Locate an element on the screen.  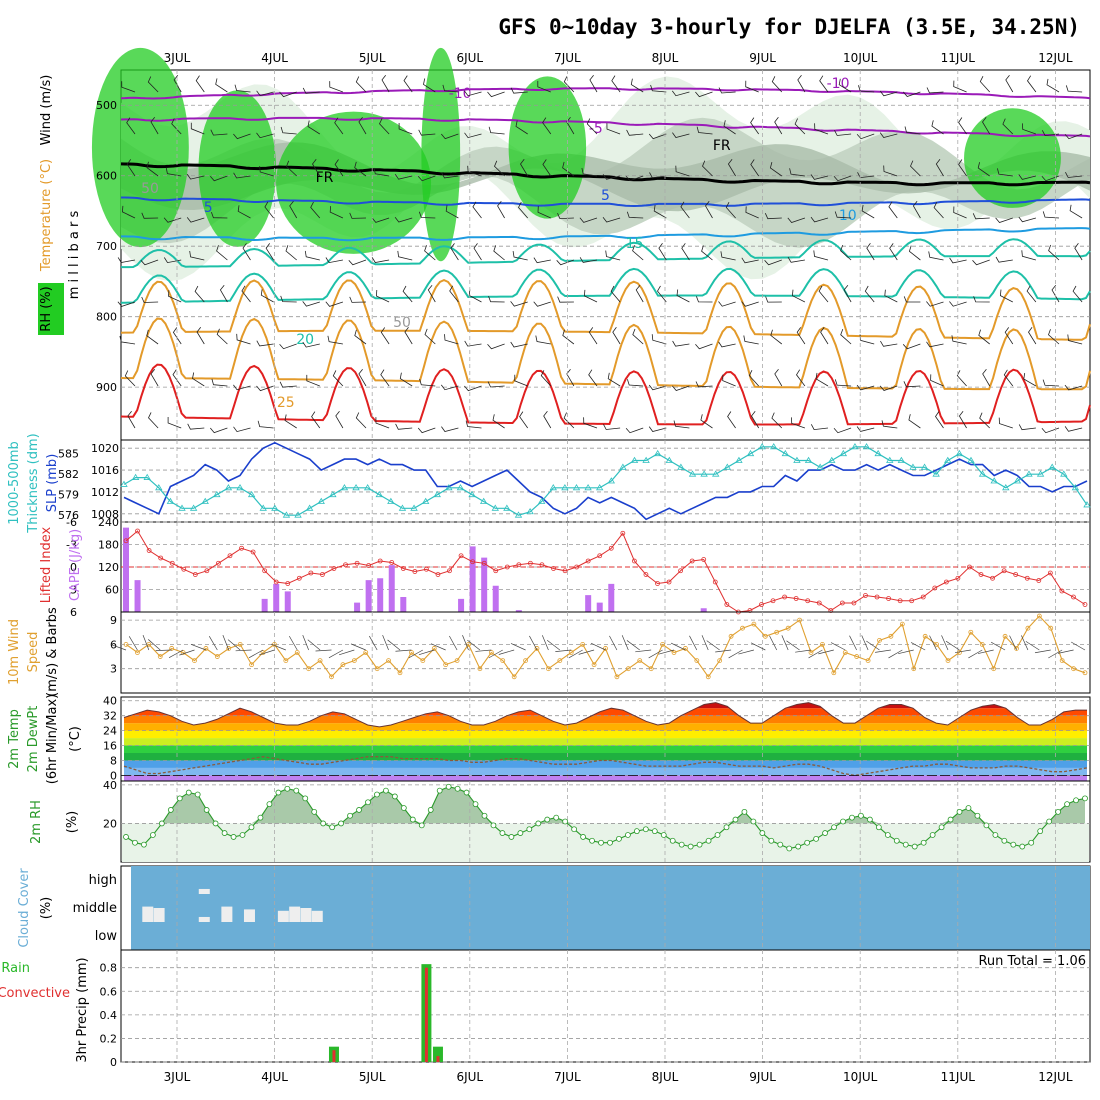
ylabel-thickness: Thickness (dm) is located at coordinates (33, 483).